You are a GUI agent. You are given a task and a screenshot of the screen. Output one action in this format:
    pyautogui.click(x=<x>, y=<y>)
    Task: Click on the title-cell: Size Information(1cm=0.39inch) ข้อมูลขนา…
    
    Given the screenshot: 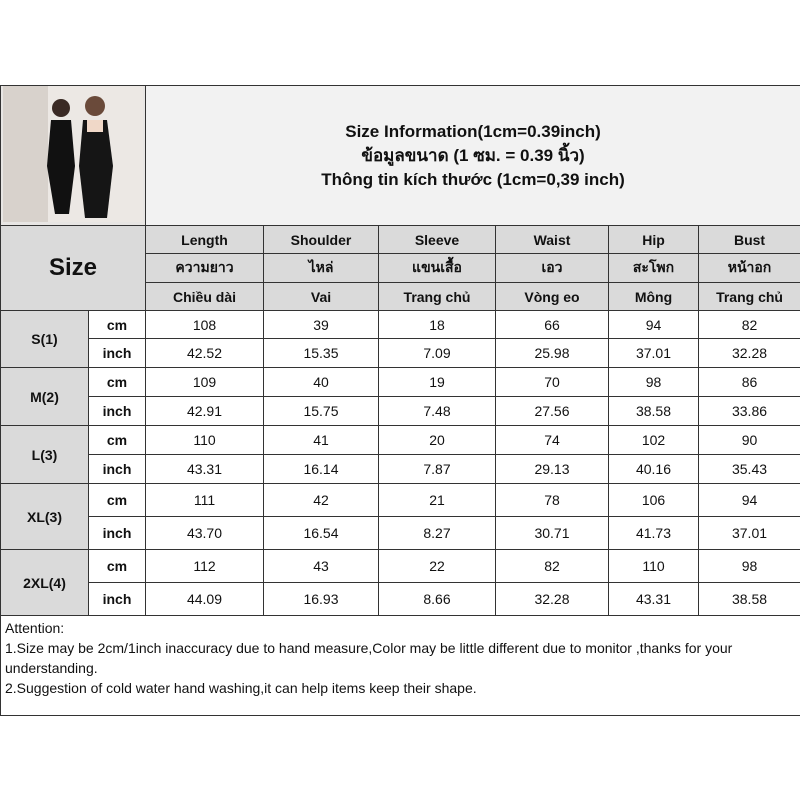 What is the action you would take?
    pyautogui.click(x=472, y=155)
    